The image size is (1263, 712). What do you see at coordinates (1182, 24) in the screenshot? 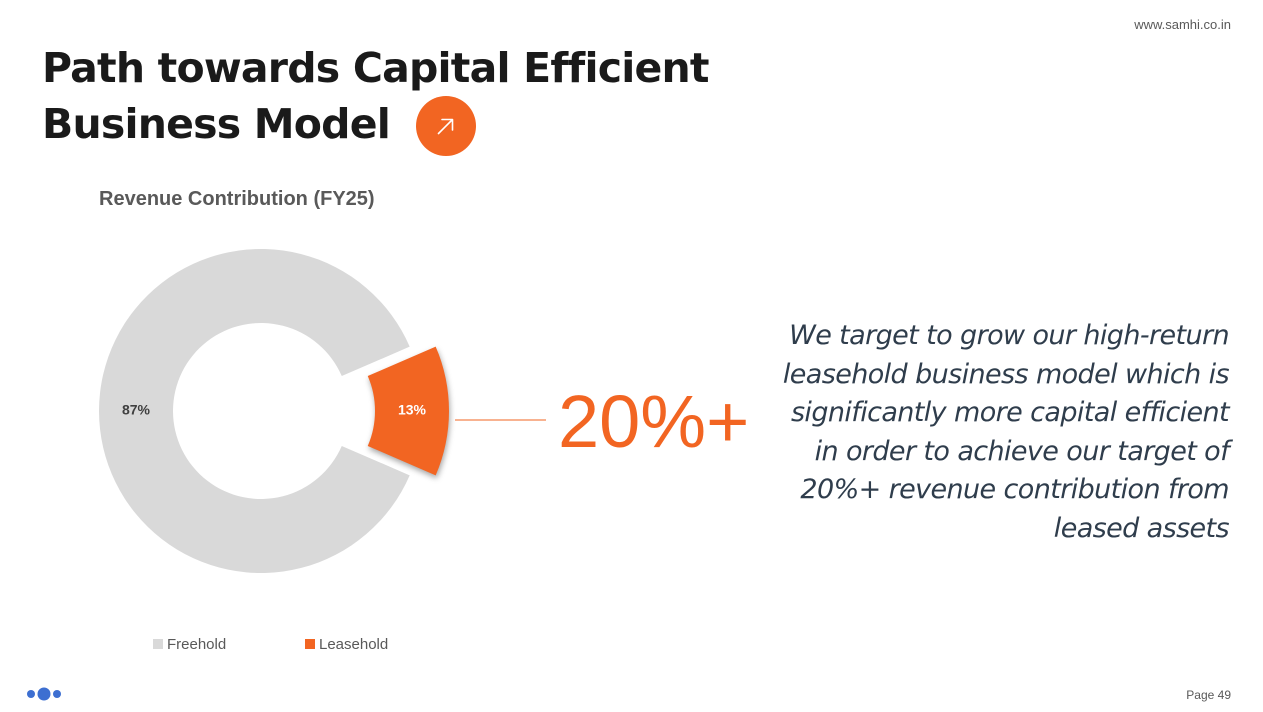
I see `site-url: www.samhi.co.in` at bounding box center [1182, 24].